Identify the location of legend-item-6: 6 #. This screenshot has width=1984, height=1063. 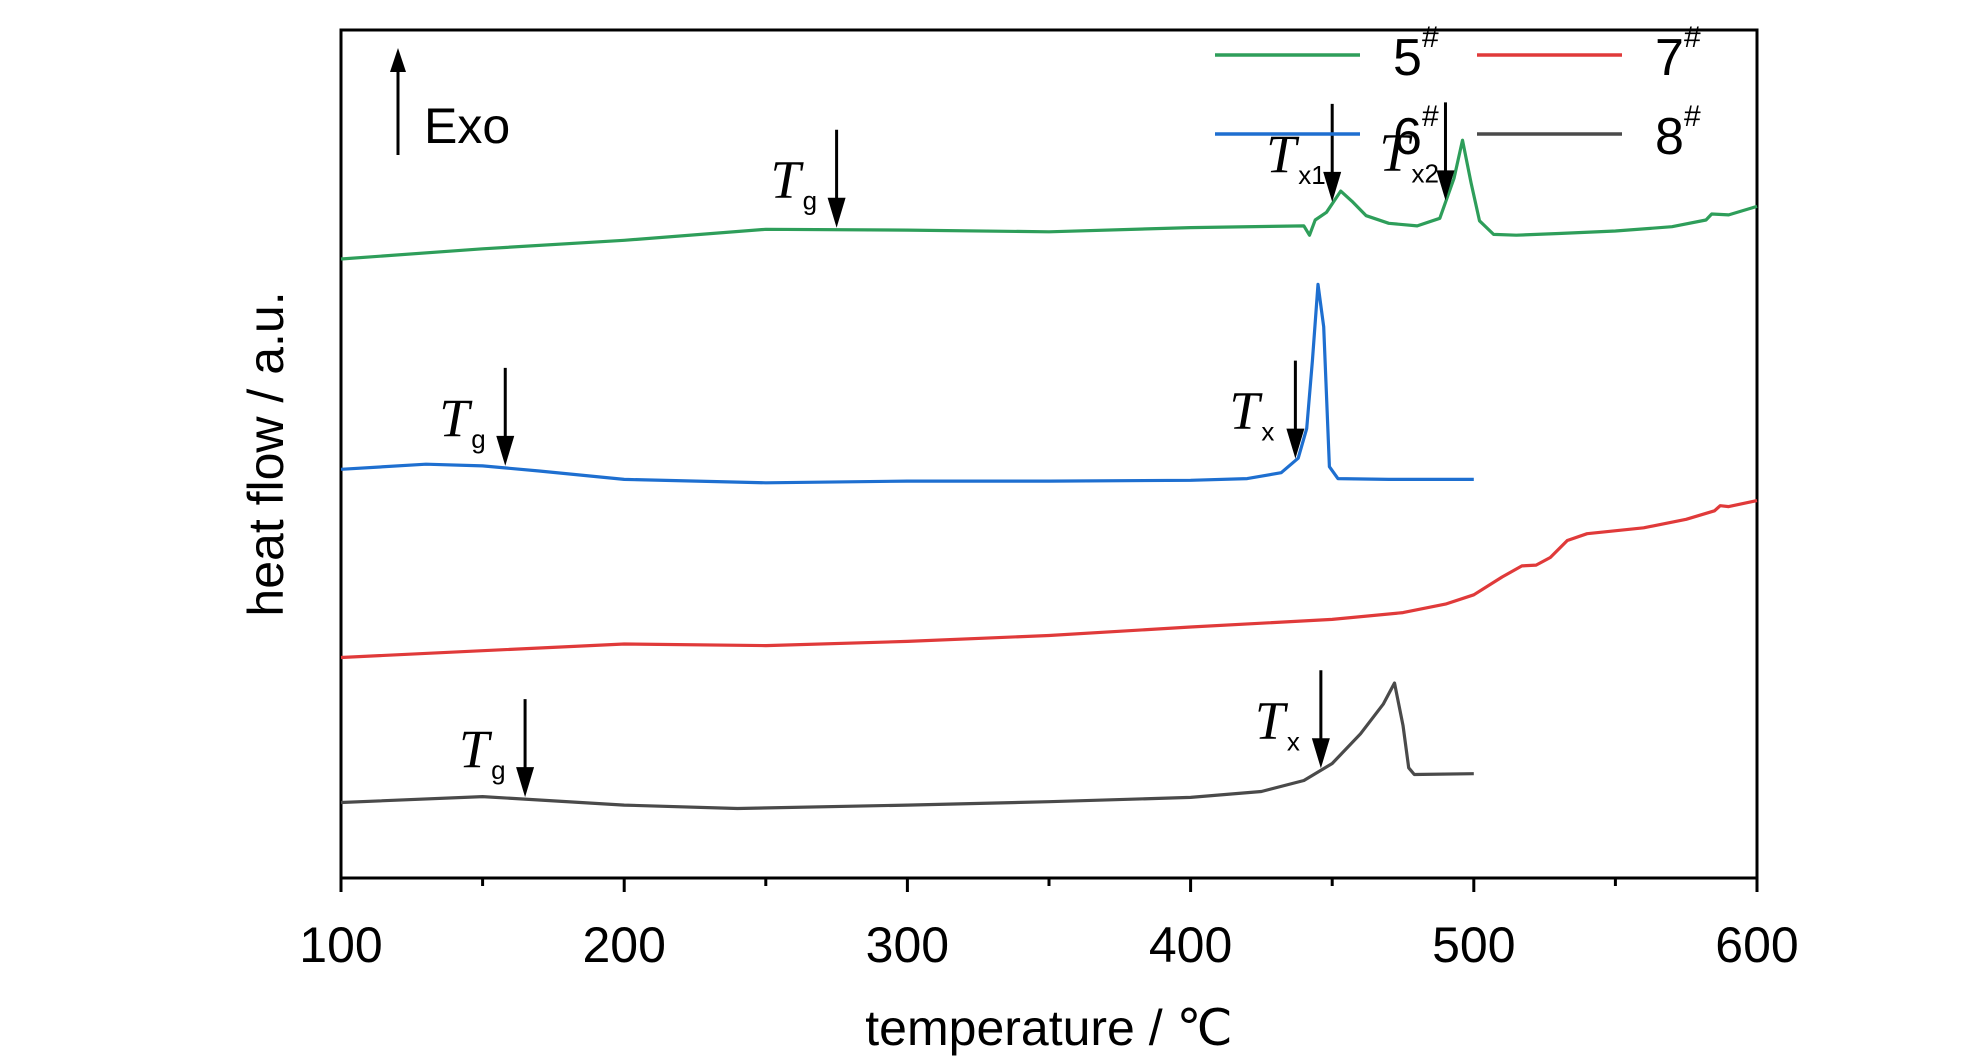
(1327, 133).